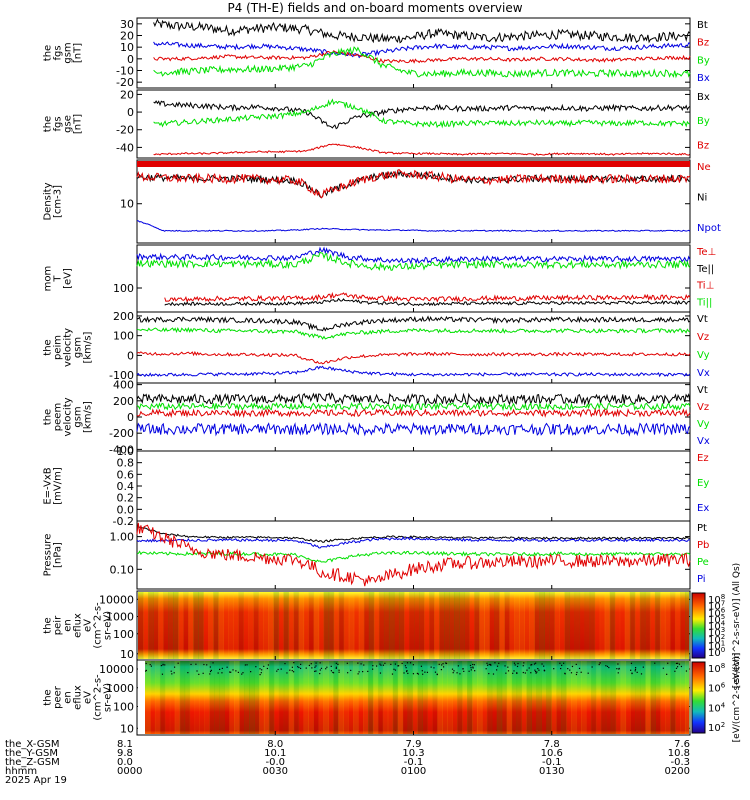  I want to click on colorbar-tick: 10⁸, so click(716, 668).